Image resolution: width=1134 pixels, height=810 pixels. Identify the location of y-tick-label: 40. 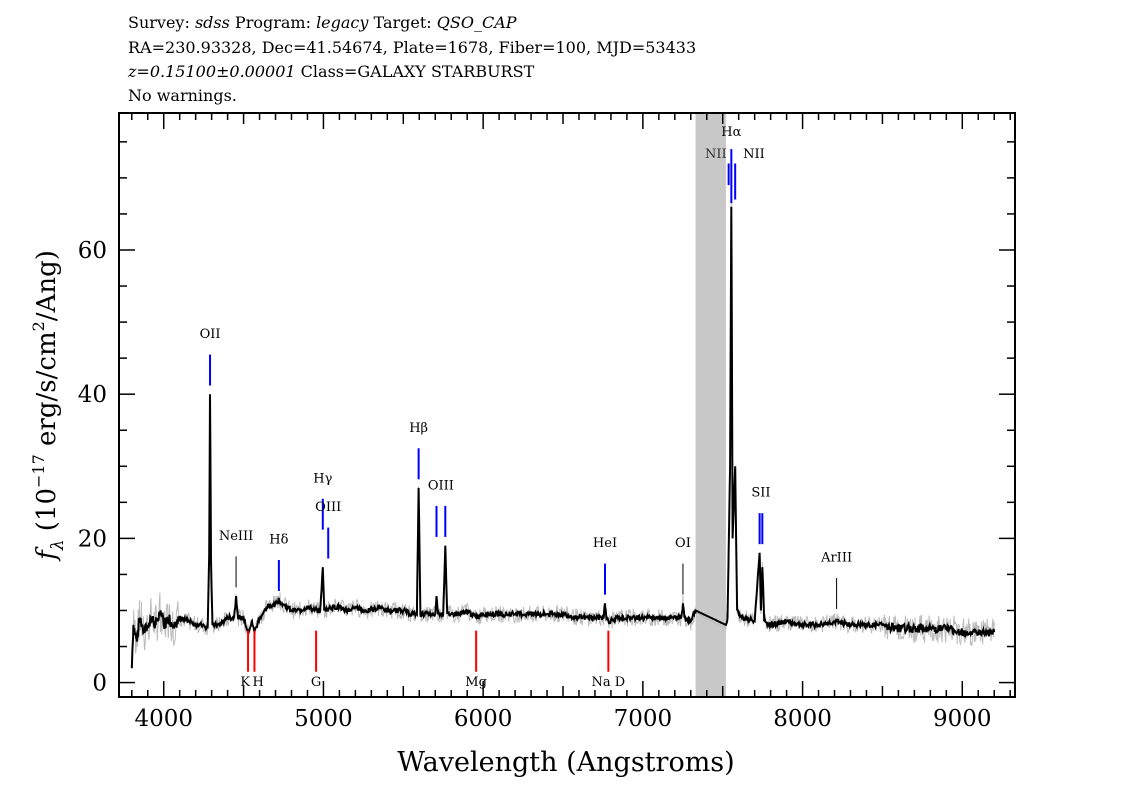
(92, 395).